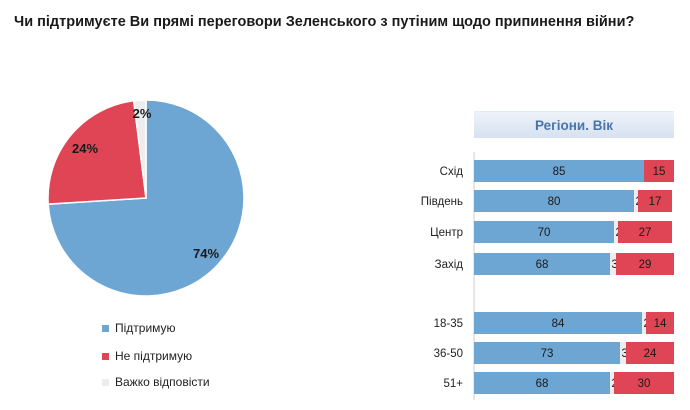 The width and height of the screenshot is (690, 410). I want to click on category-label: Схід, so click(452, 172).